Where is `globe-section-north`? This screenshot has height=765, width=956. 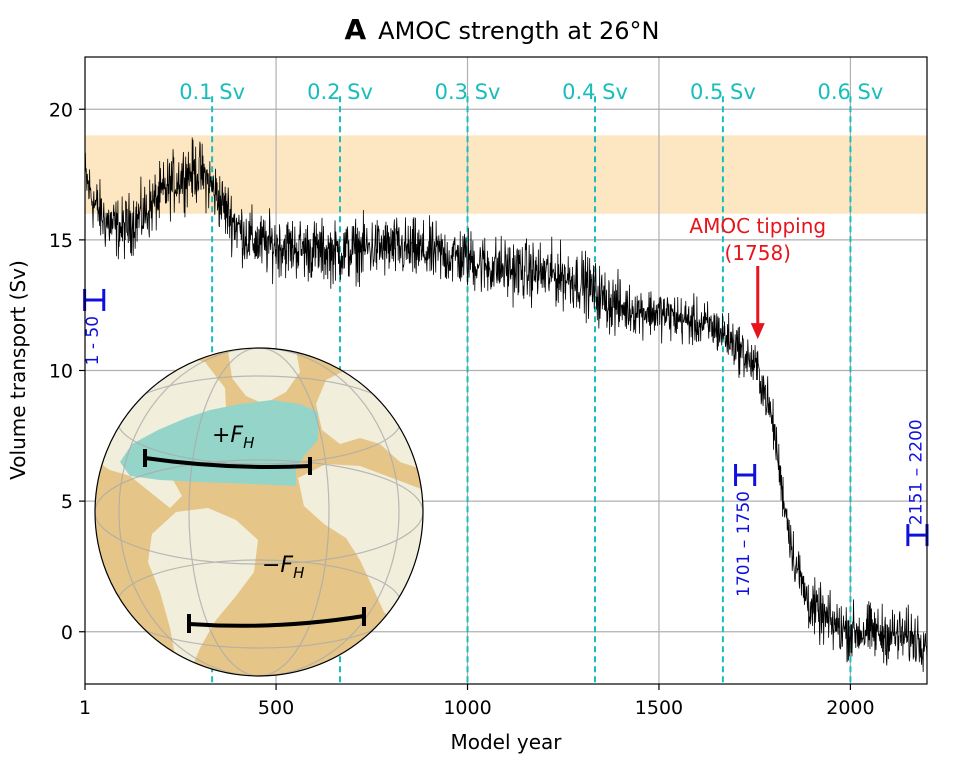 globe-section-north is located at coordinates (227, 462).